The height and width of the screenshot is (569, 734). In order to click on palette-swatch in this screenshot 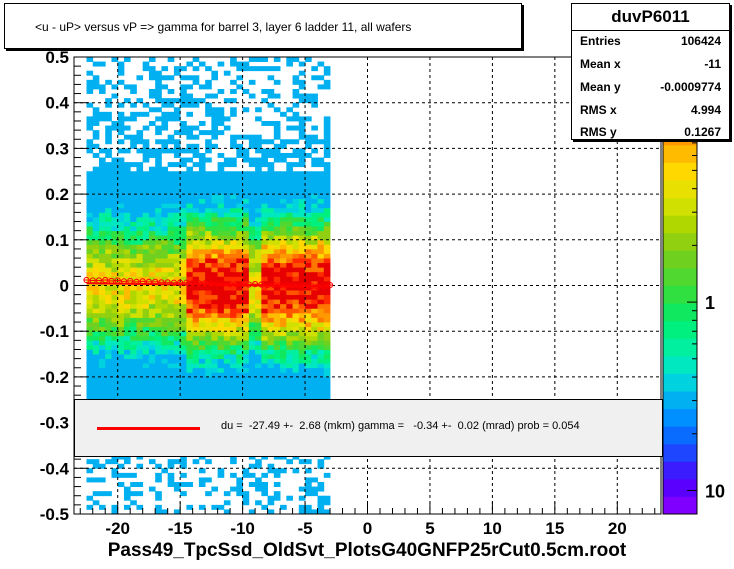, I will do `click(680, 347)`.